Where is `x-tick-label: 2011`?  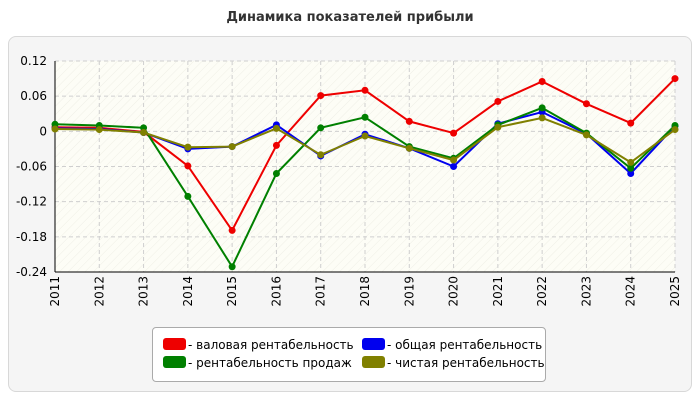
x-tick-label: 2011 is located at coordinates (55, 291).